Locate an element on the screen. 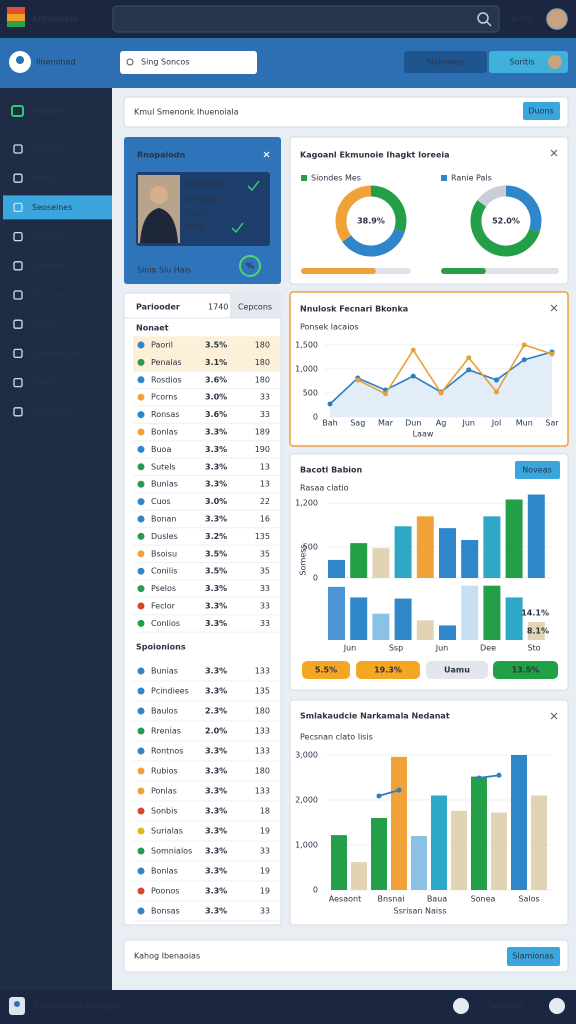 The image size is (576, 1024). row-name: Paoril is located at coordinates (162, 345).